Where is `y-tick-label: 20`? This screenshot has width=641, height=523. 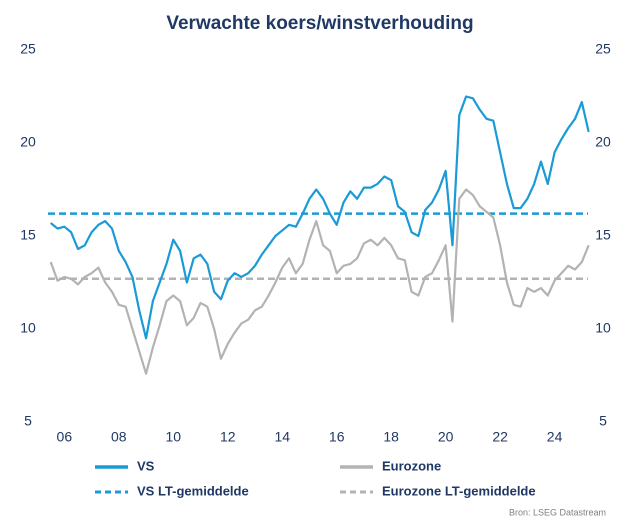 y-tick-label: 20 is located at coordinates (28, 142).